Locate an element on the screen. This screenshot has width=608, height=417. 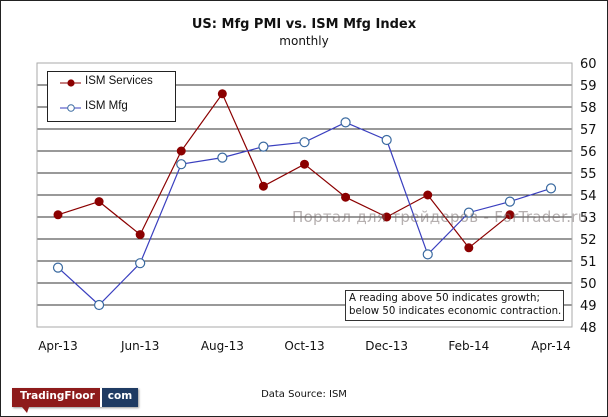
y-tick-label: 50 is located at coordinates (588, 284).